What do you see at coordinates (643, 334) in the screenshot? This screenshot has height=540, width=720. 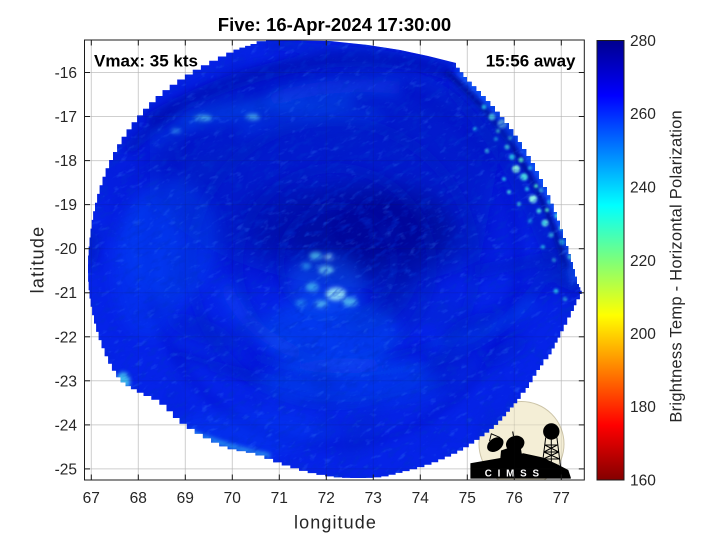 I see `svg-text: 200` at bounding box center [643, 334].